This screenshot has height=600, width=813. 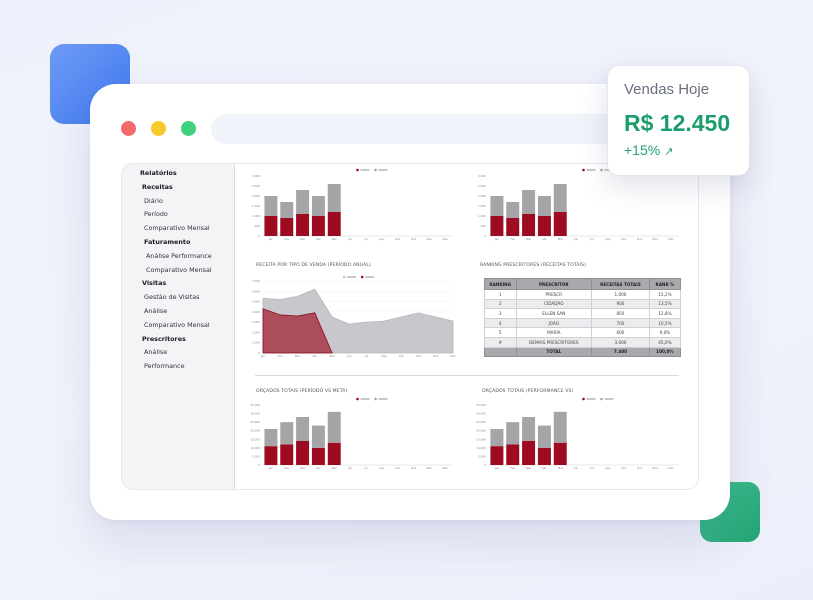 I want to click on y-tick-label: 3.000, so click(x=256, y=176).